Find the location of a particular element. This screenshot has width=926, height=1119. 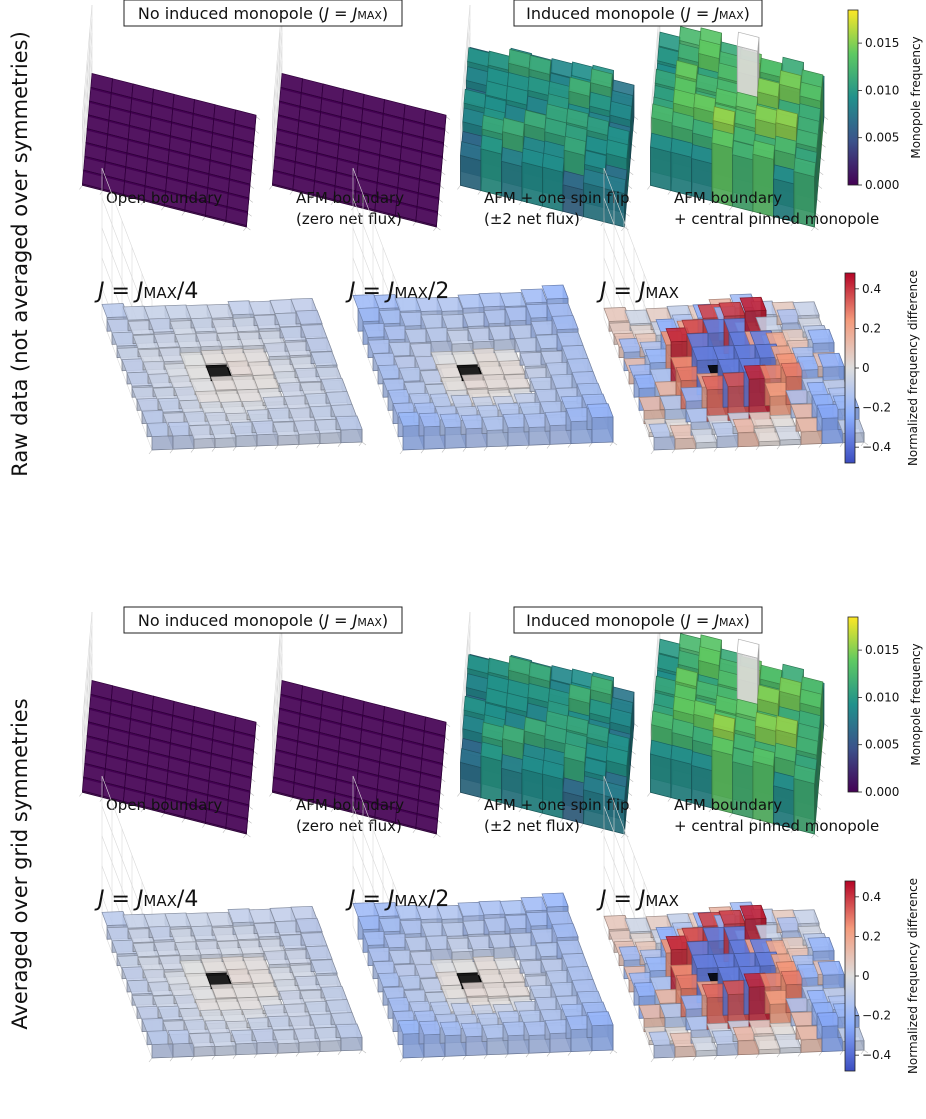

colorbar-gradient is located at coordinates (853, 704).